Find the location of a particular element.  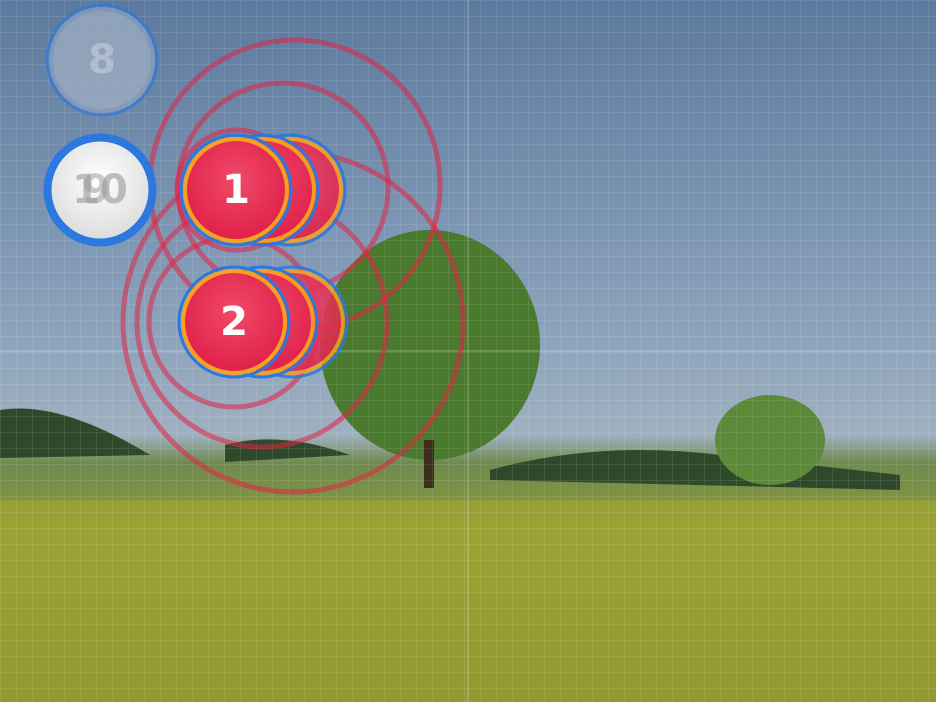

hit-circle: 10 is located at coordinates (100, 190).